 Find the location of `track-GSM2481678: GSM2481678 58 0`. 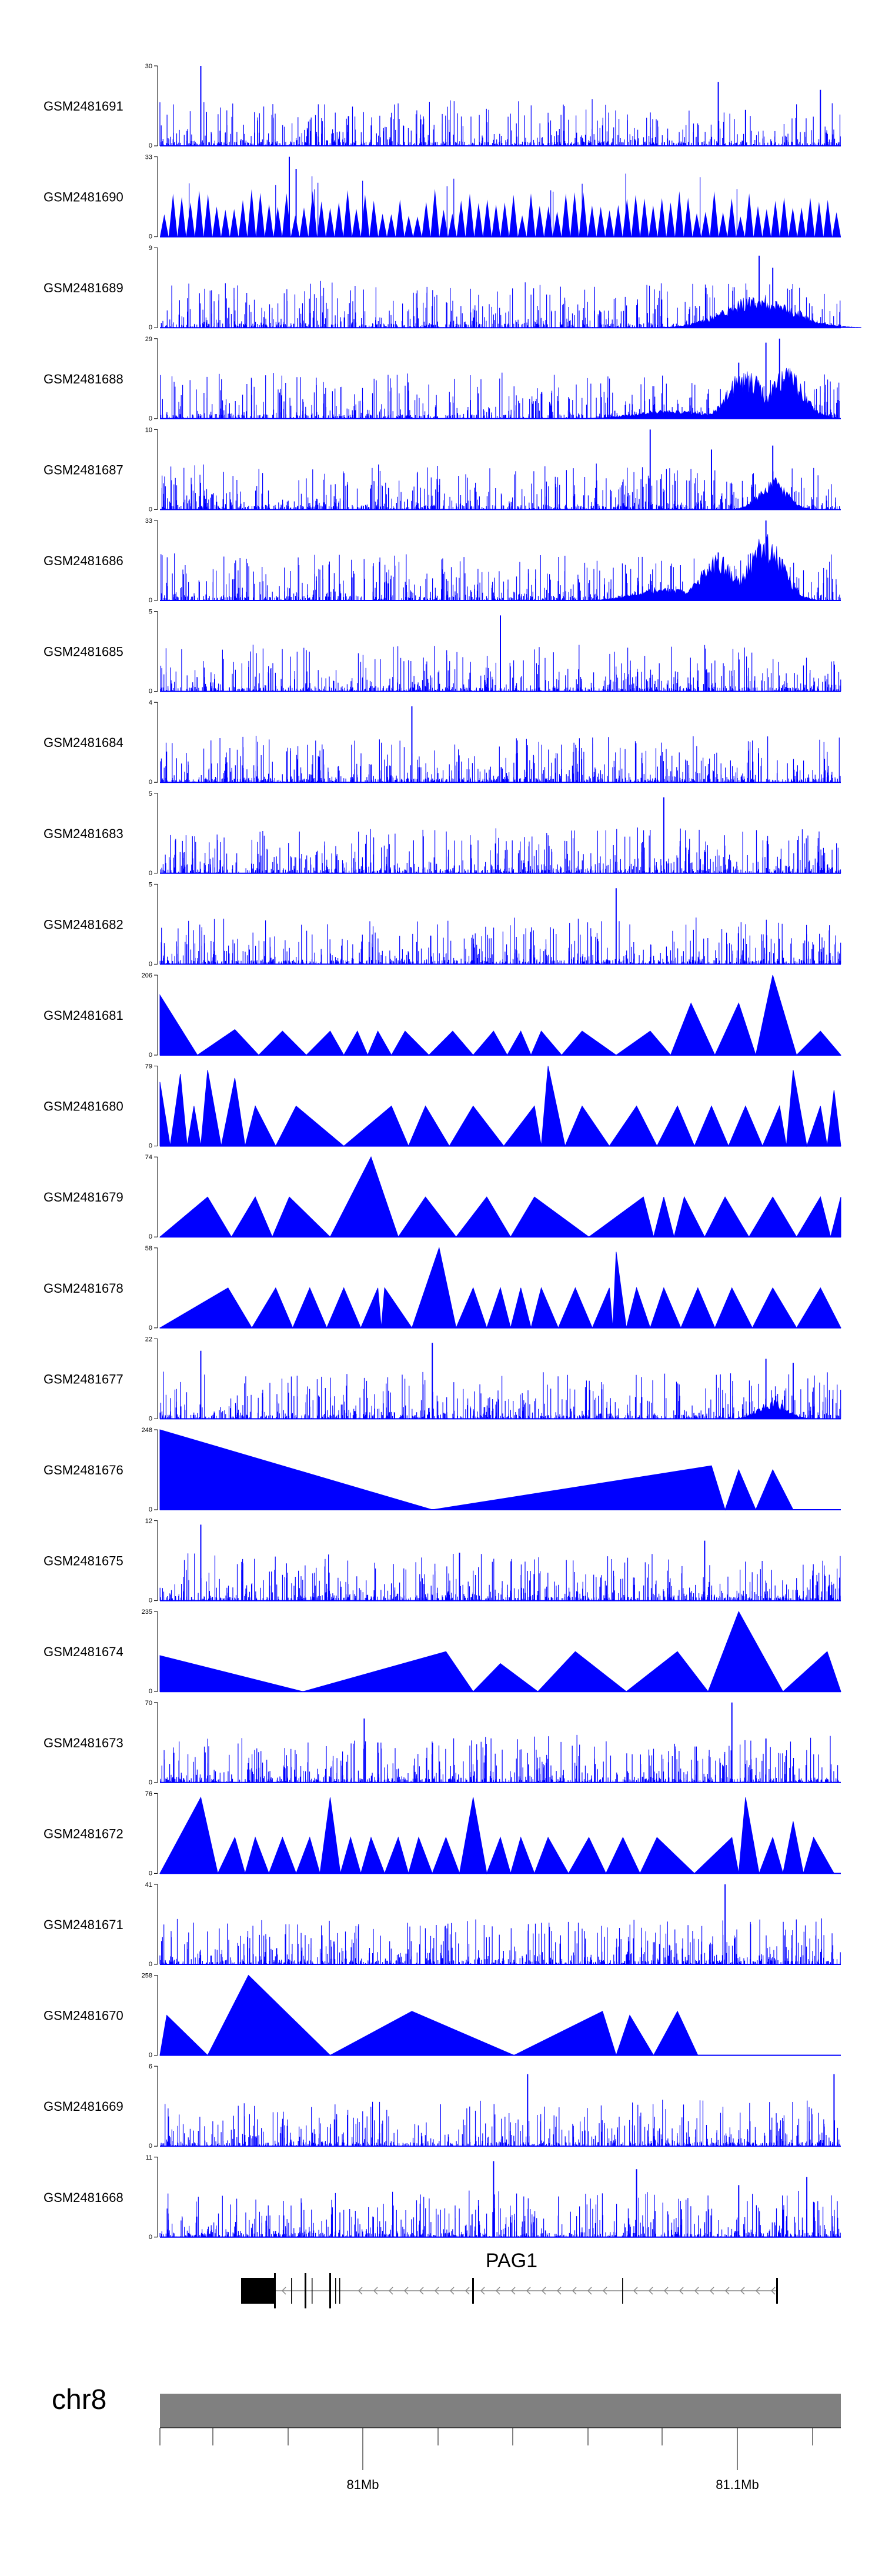

track-GSM2481678: GSM2481678 58 0 is located at coordinates (442, 1288).